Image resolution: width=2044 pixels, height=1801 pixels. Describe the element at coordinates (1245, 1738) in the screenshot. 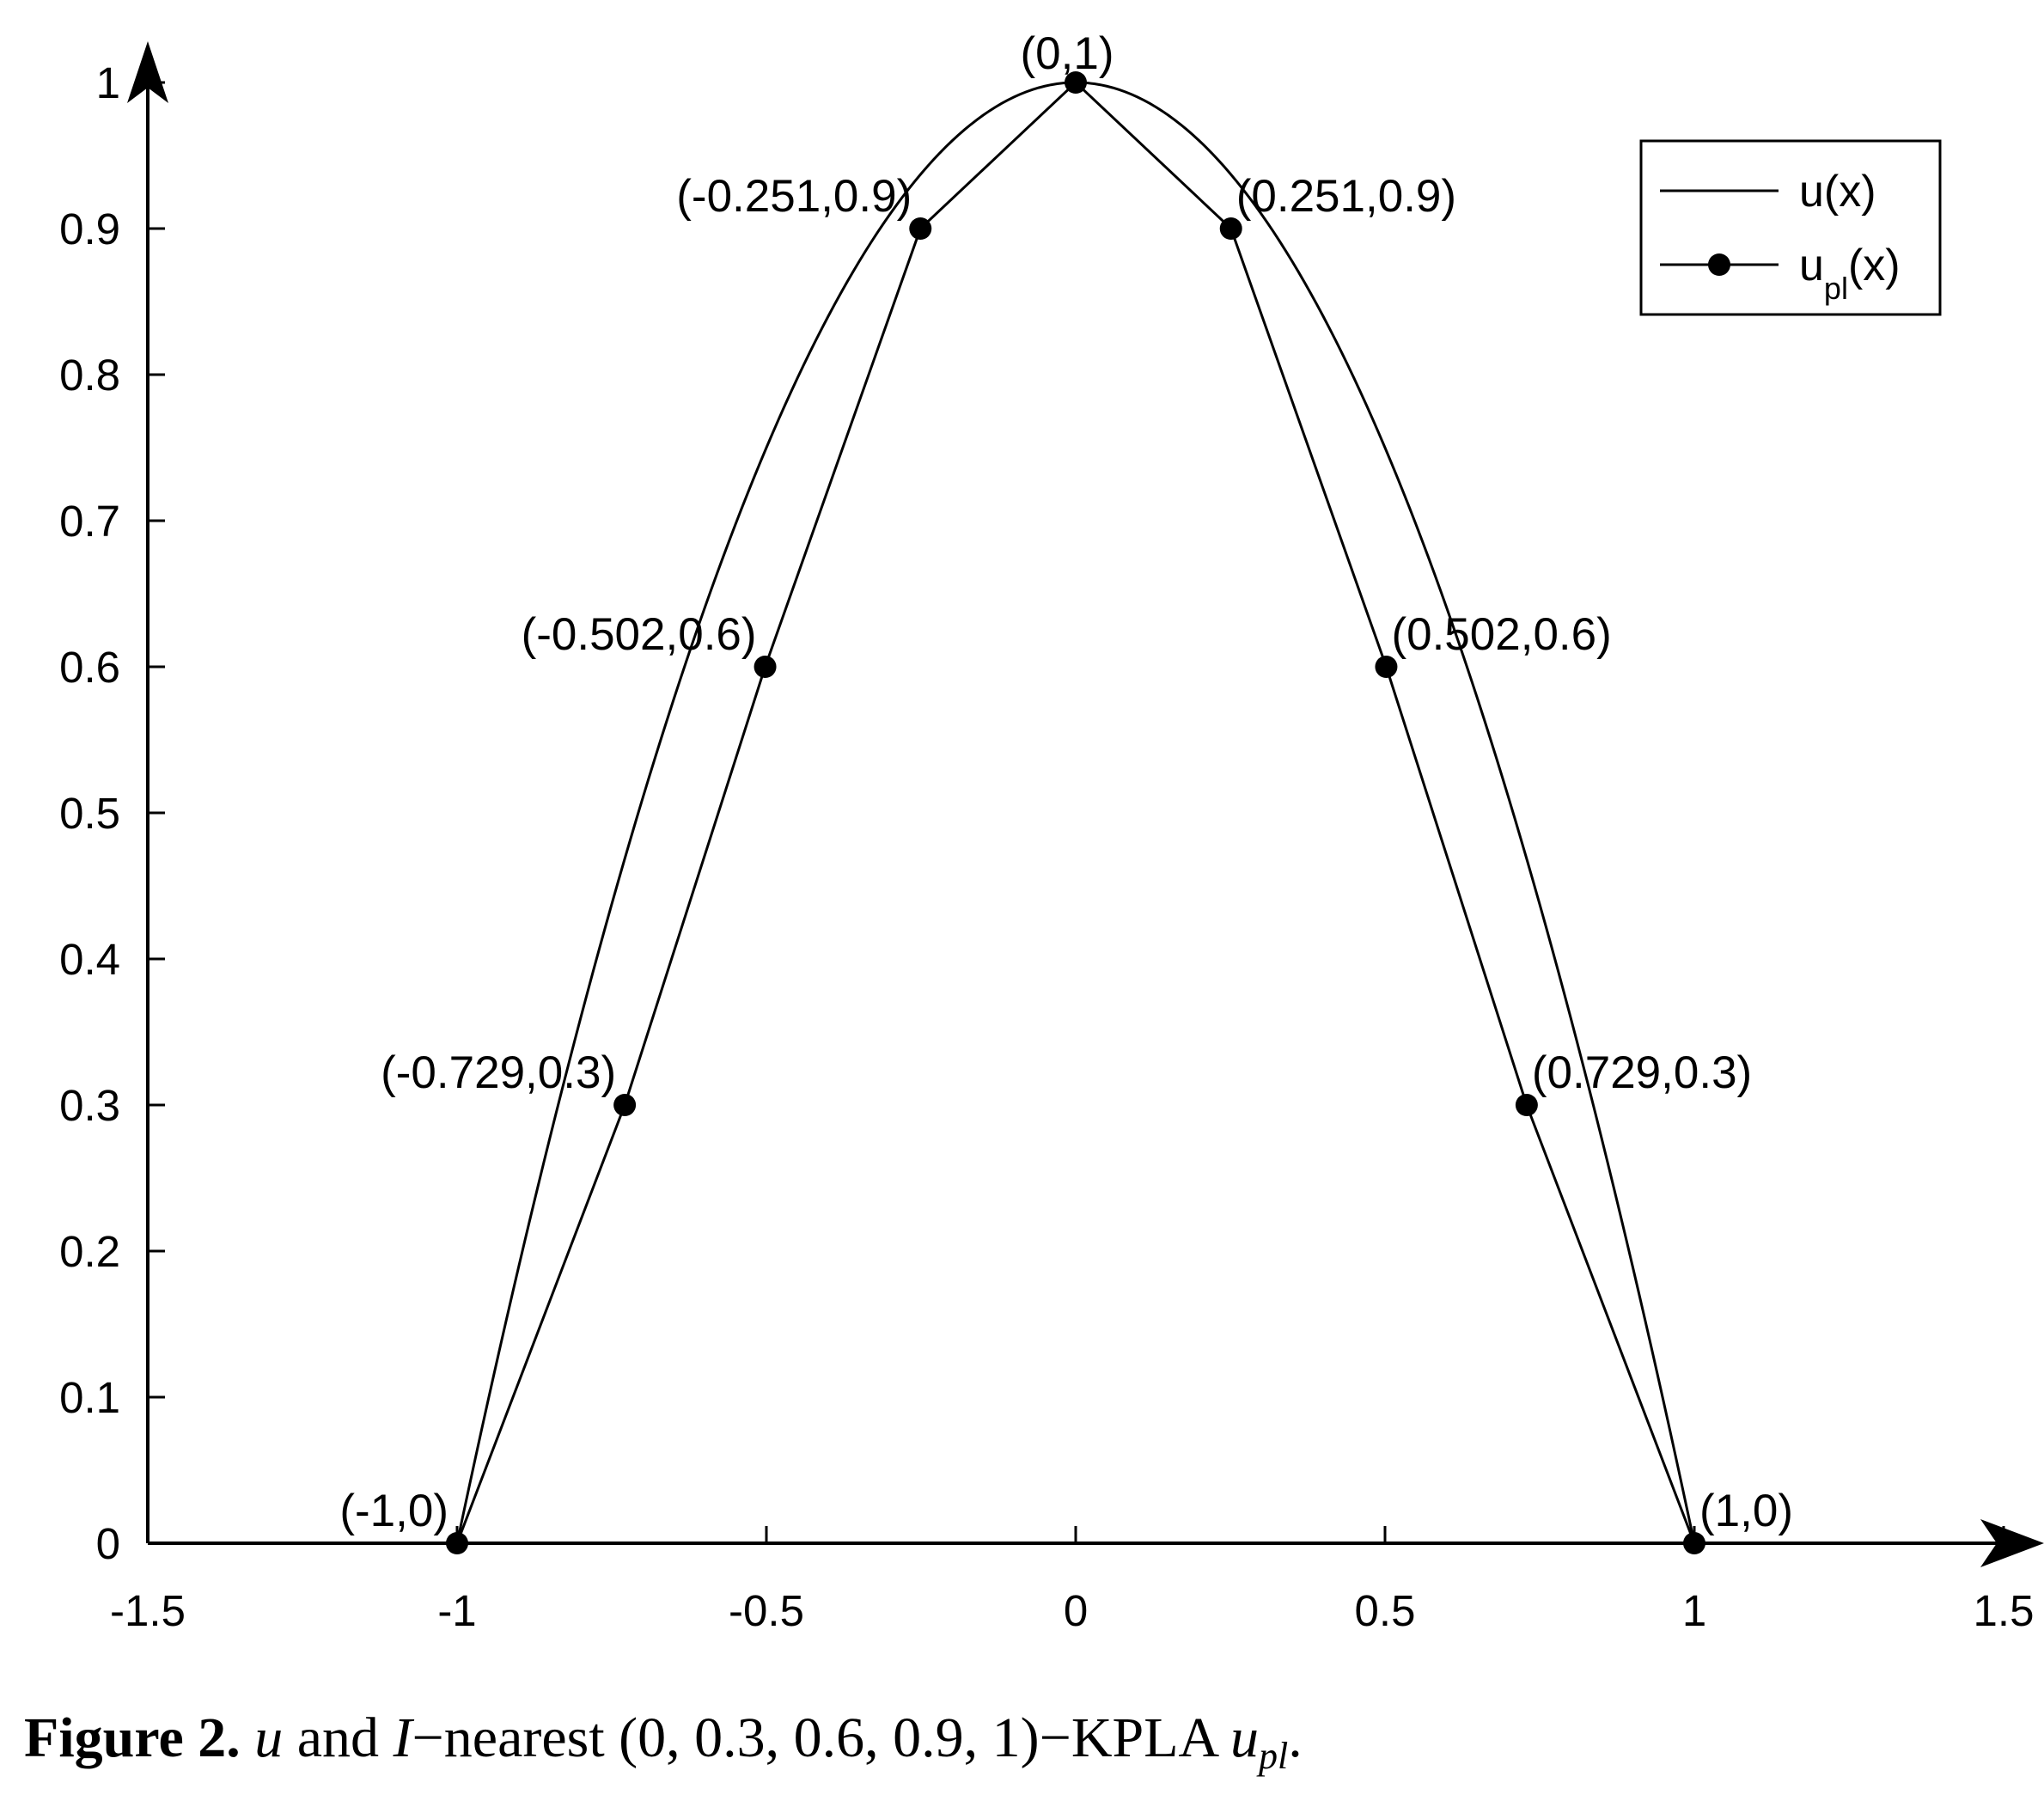

I see `caption-var-upl: u` at that location.